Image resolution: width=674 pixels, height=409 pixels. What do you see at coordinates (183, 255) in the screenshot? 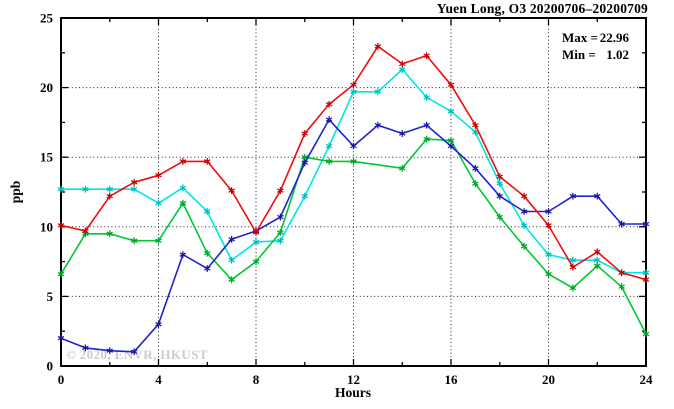
I see `series-blue-marker-h5` at bounding box center [183, 255].